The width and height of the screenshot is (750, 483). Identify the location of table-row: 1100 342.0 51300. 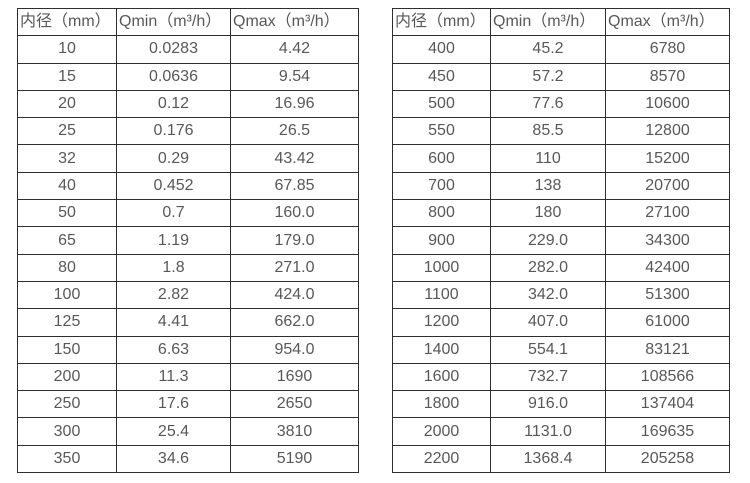
(561, 295).